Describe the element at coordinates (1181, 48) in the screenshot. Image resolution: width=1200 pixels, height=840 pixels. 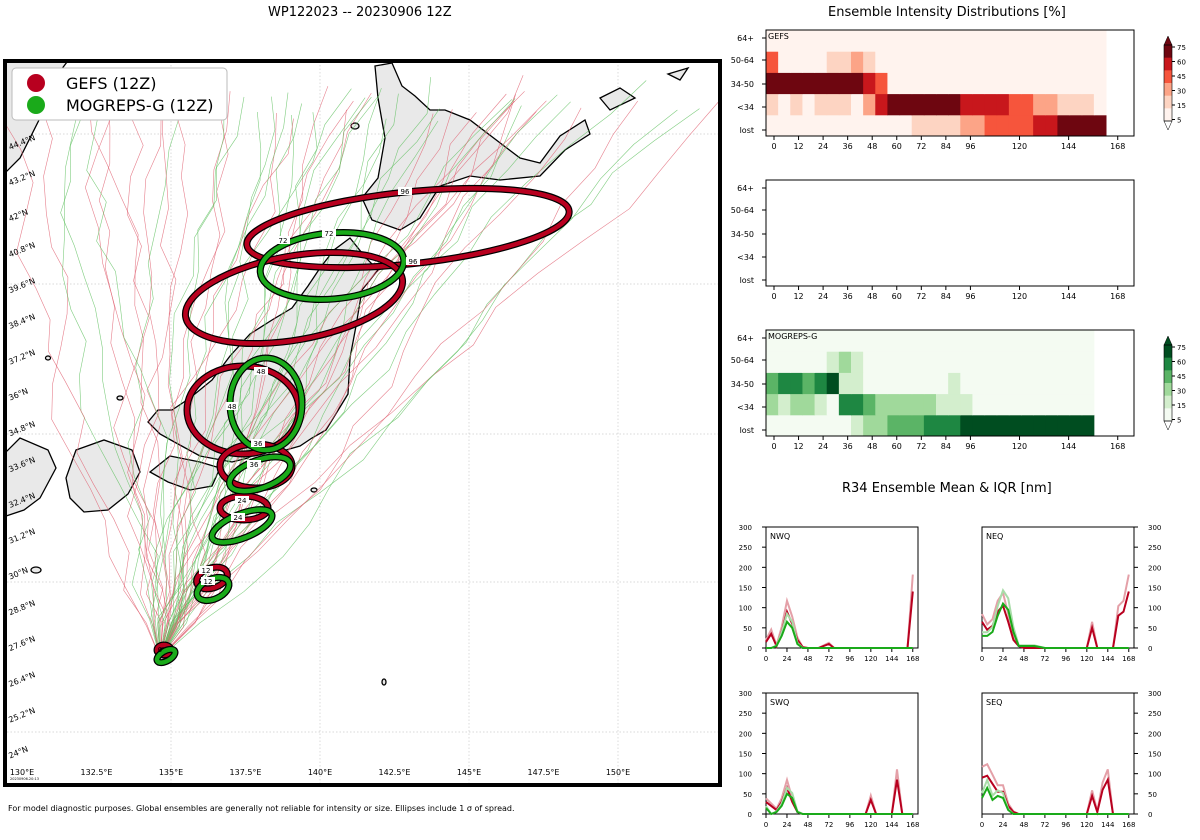
I see `colorbar-tick: 75` at that location.